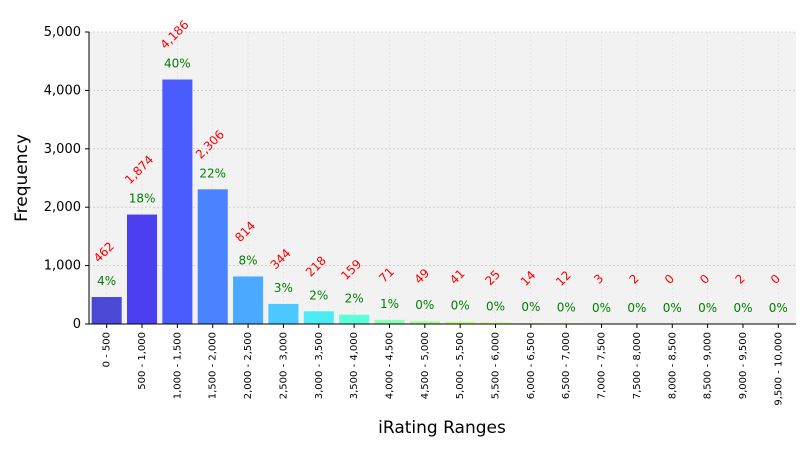 The height and width of the screenshot is (450, 810). I want to click on percent-label: 1%, so click(389, 304).